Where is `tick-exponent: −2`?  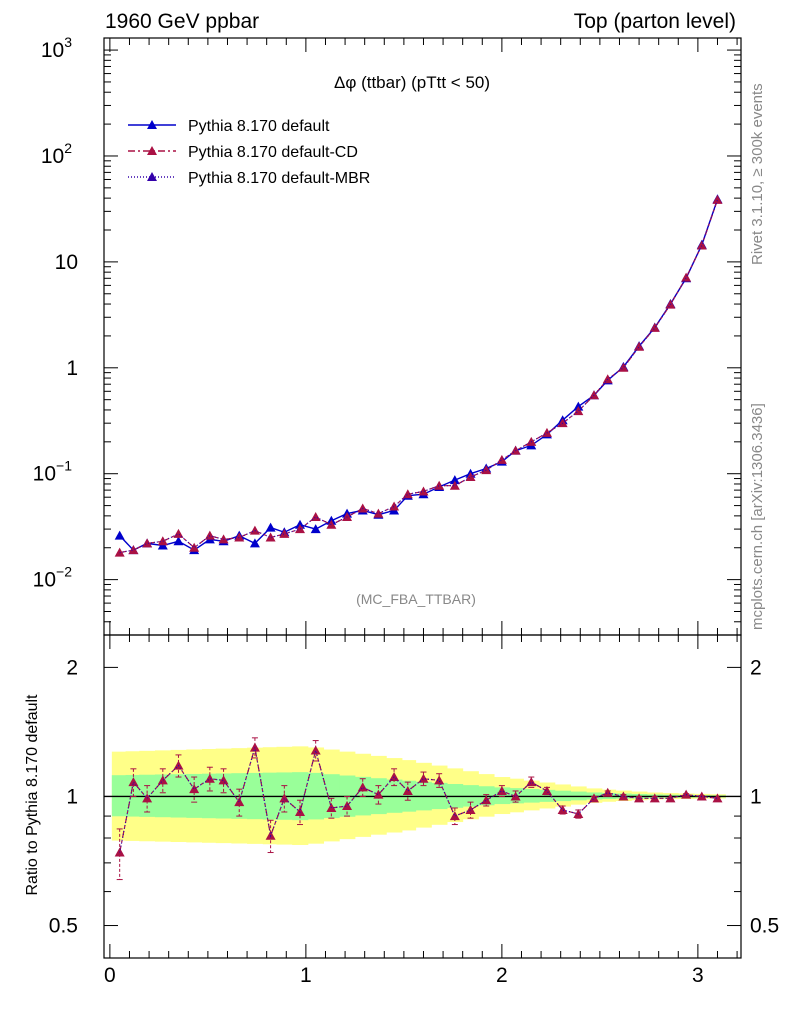 tick-exponent: −2 is located at coordinates (64, 572).